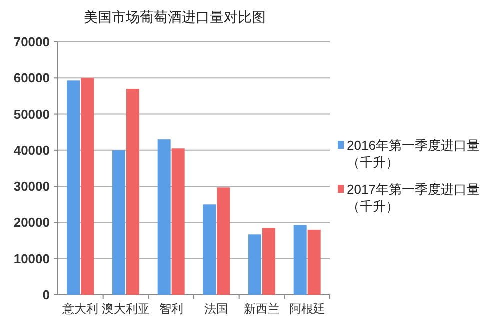  I want to click on legend-label: 2016年第一季度进口量（千升）, so click(413, 154).